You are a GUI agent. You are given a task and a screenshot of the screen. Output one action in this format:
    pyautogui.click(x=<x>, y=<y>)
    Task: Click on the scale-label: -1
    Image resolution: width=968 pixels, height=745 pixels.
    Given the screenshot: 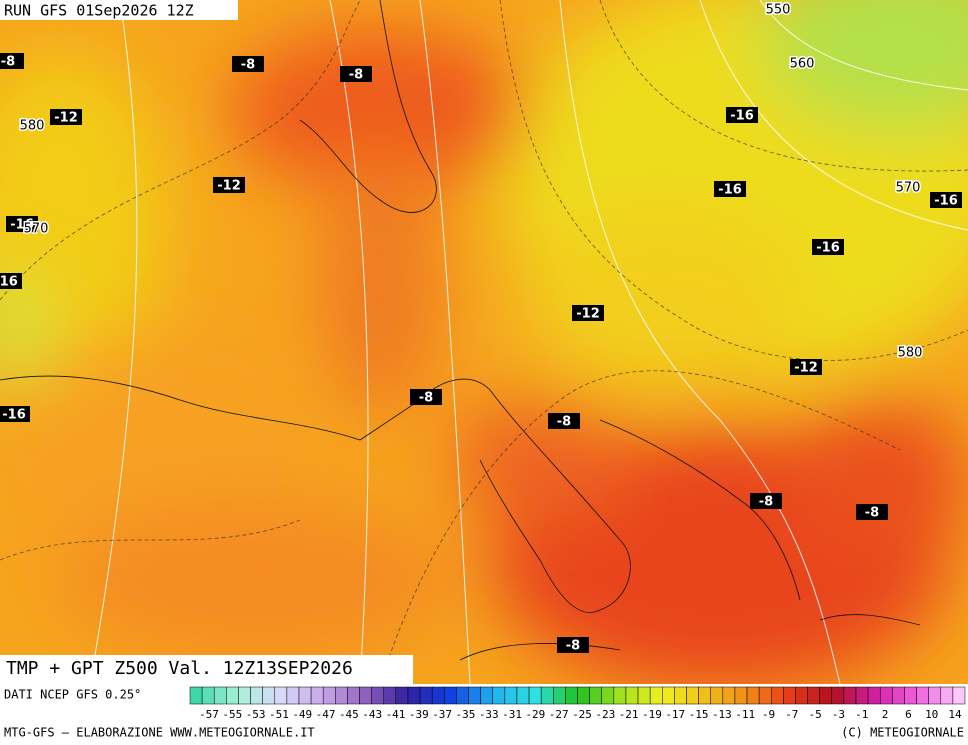 What is the action you would take?
    pyautogui.click(x=861, y=714)
    